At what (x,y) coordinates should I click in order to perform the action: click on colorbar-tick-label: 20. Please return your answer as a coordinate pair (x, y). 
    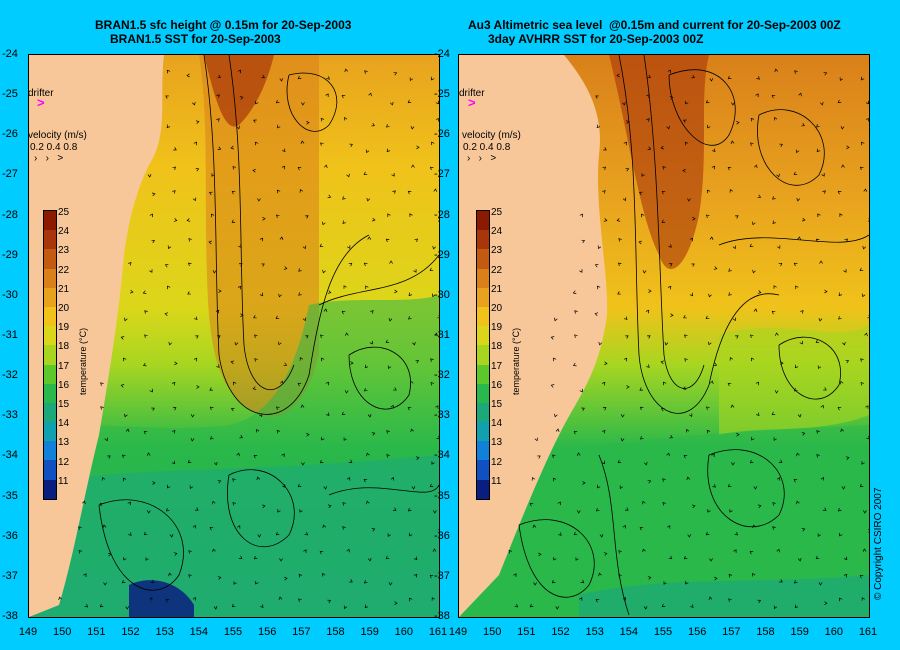
    Looking at the image, I should click on (497, 308).